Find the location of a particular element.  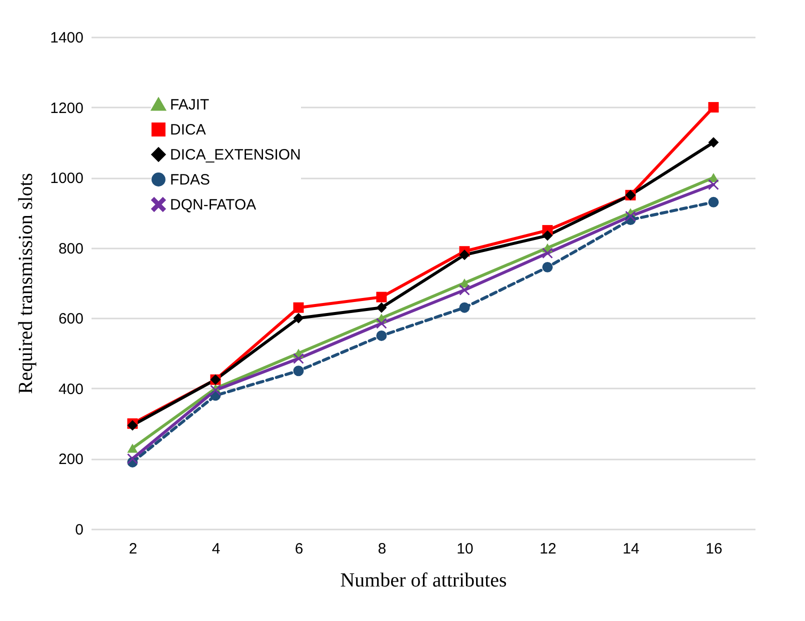

y-tick-label: 1400 is located at coordinates (67, 38).